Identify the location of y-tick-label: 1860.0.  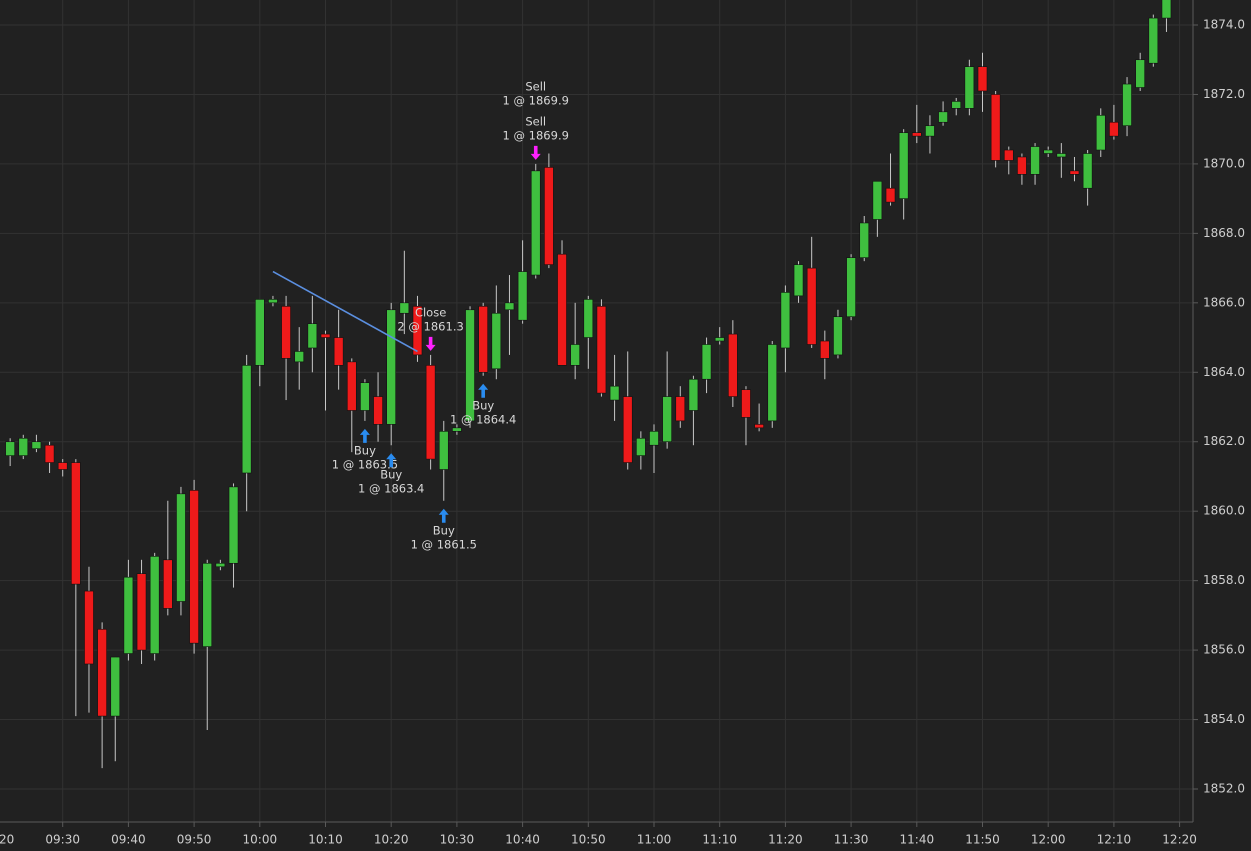
(1224, 511).